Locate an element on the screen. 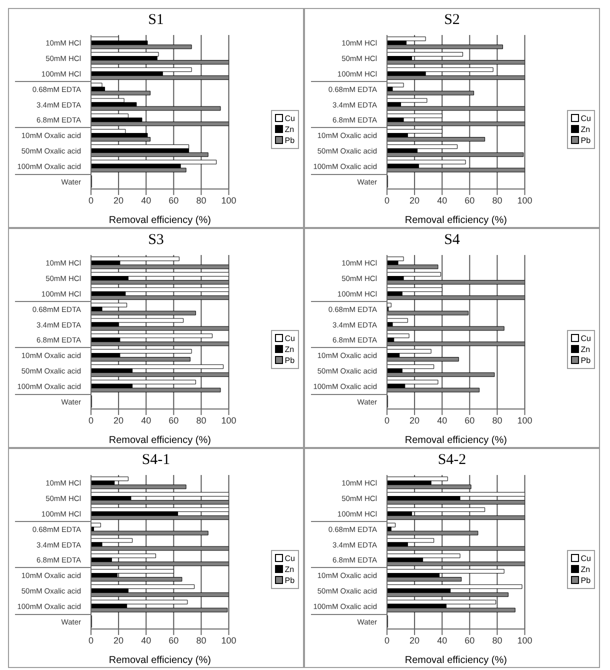 The image size is (610, 670). chart-title: S4-1 is located at coordinates (156, 460).